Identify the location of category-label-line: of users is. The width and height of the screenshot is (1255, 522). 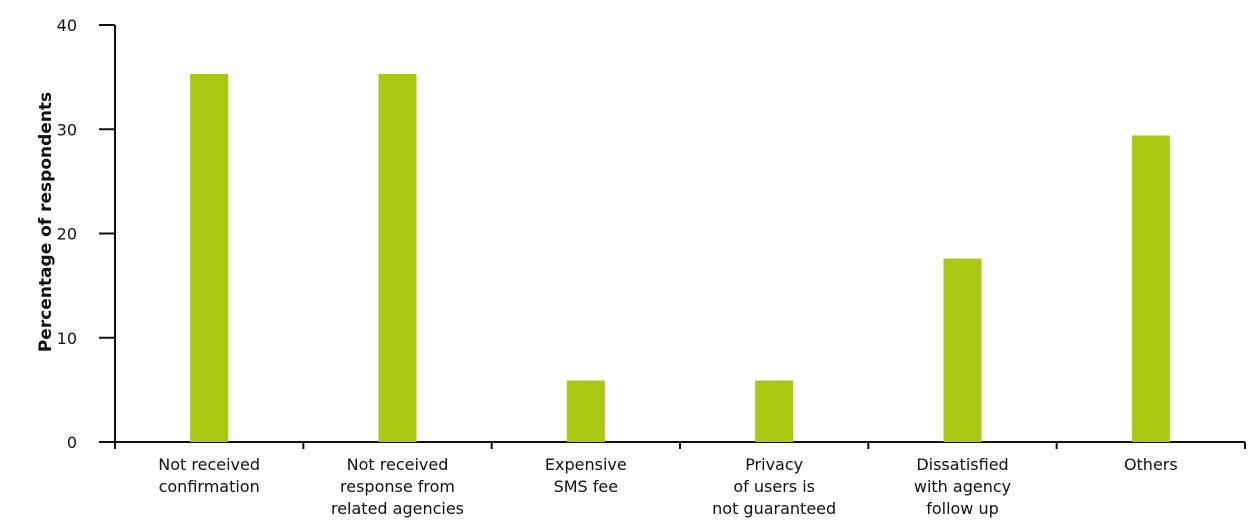
(774, 486).